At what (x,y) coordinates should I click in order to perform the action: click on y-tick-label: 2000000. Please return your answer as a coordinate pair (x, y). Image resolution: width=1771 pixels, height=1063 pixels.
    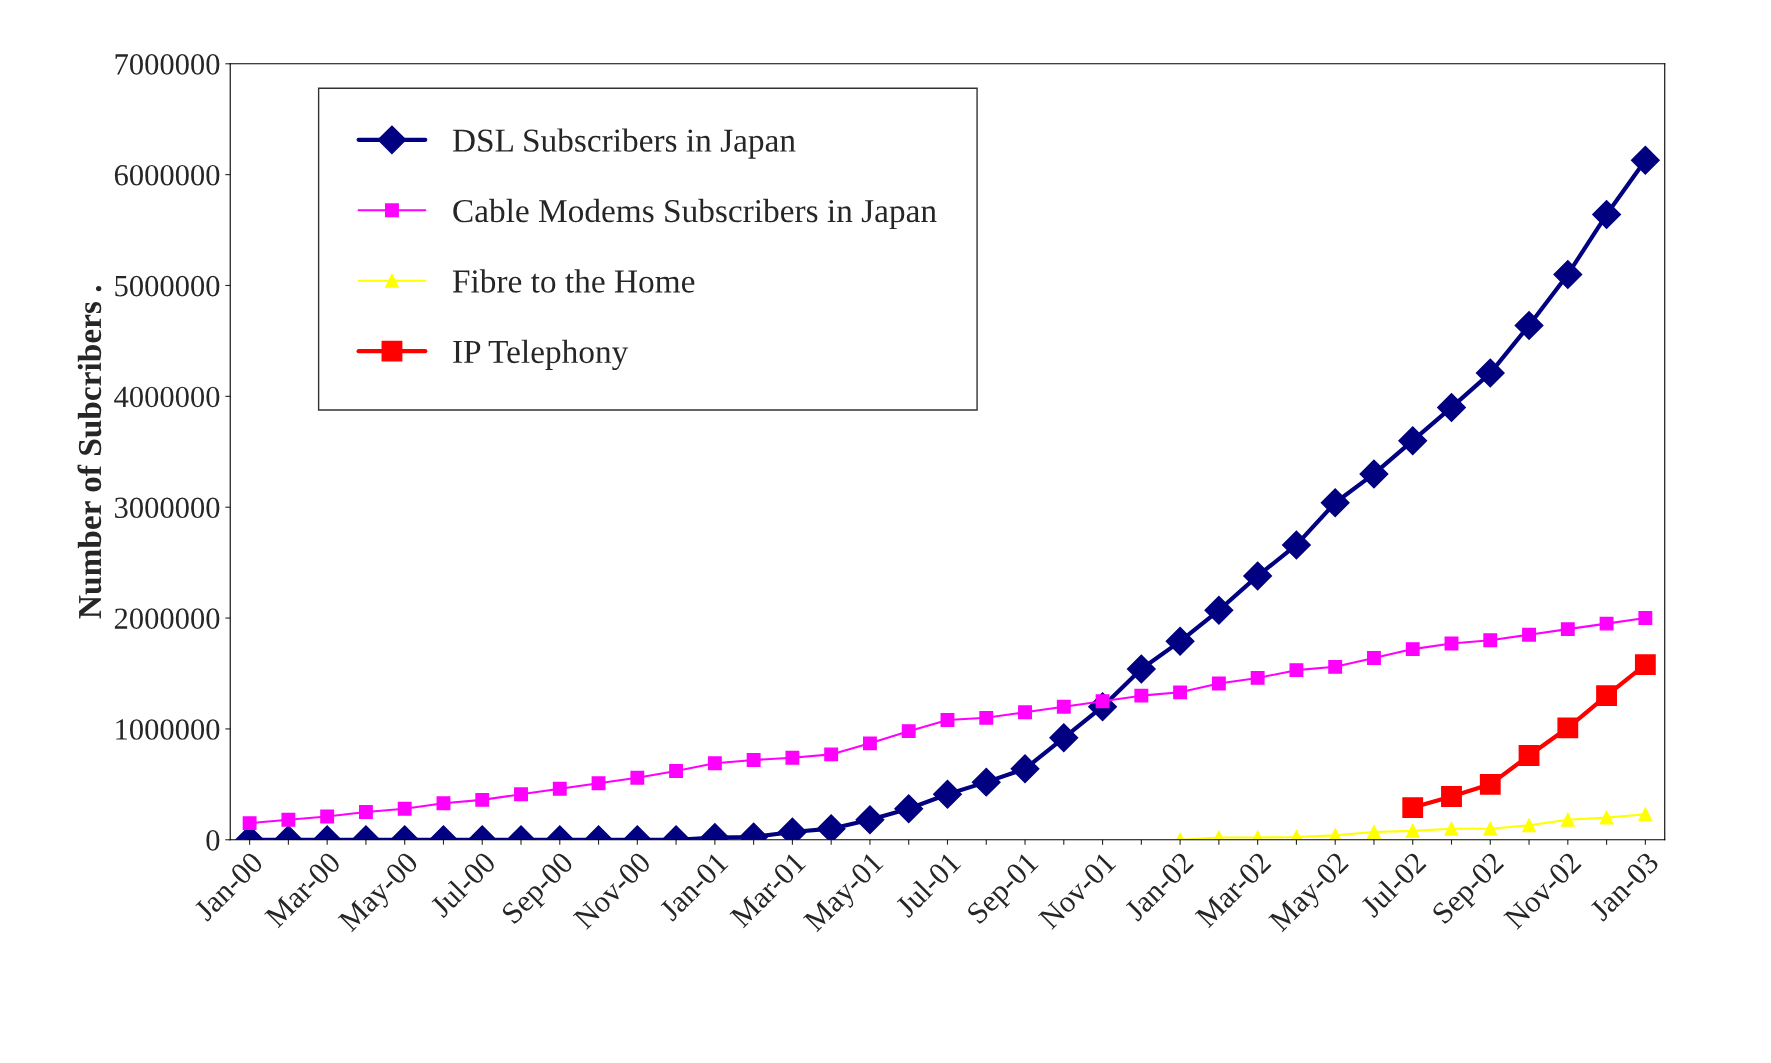
    Looking at the image, I should click on (167, 618).